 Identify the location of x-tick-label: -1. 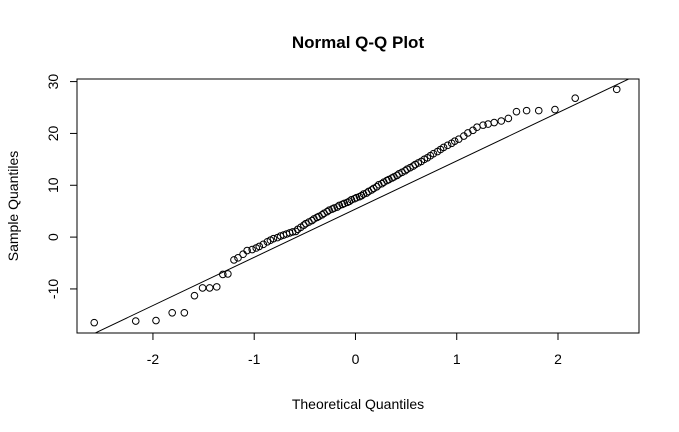
(254, 359).